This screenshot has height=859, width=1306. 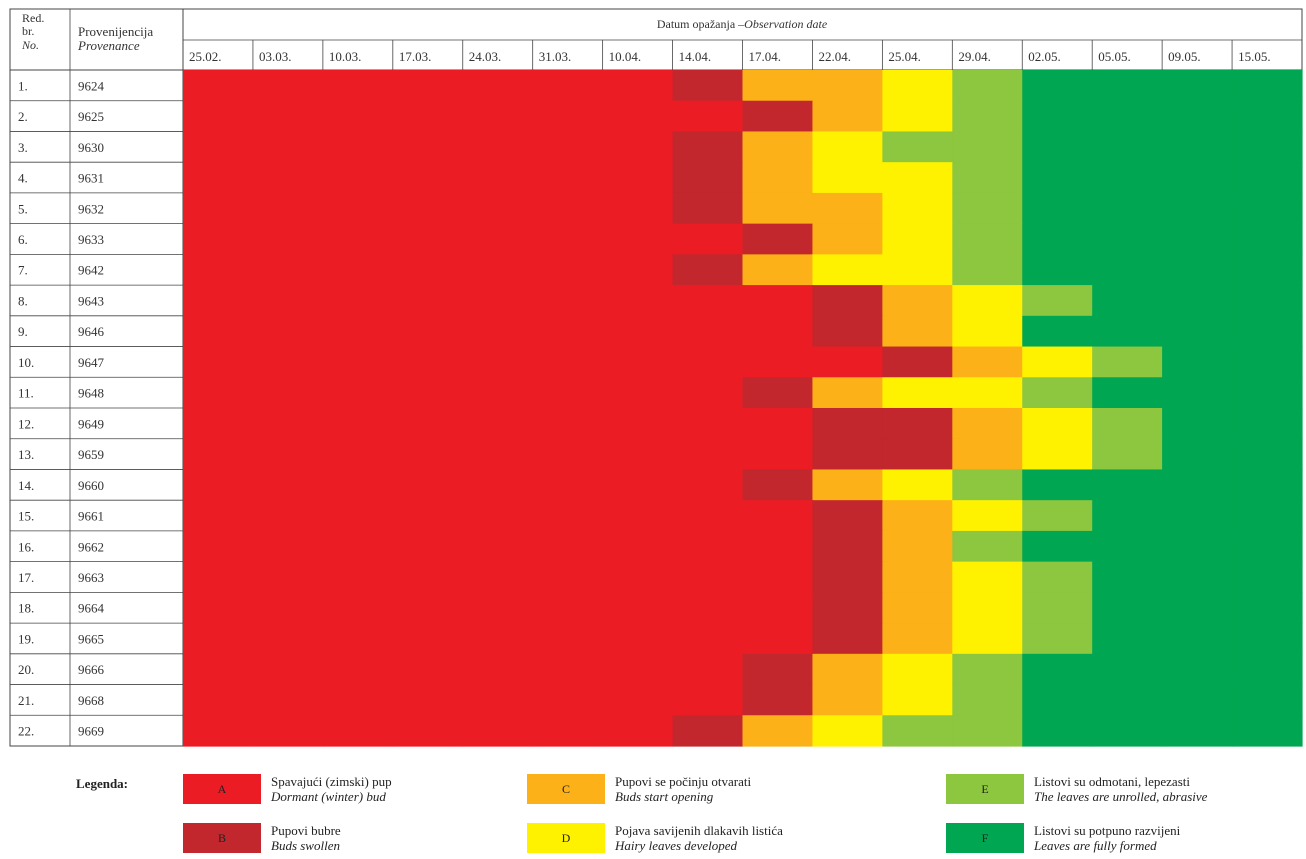 I want to click on cell-r4-c3-stage-a, so click(x=358, y=178).